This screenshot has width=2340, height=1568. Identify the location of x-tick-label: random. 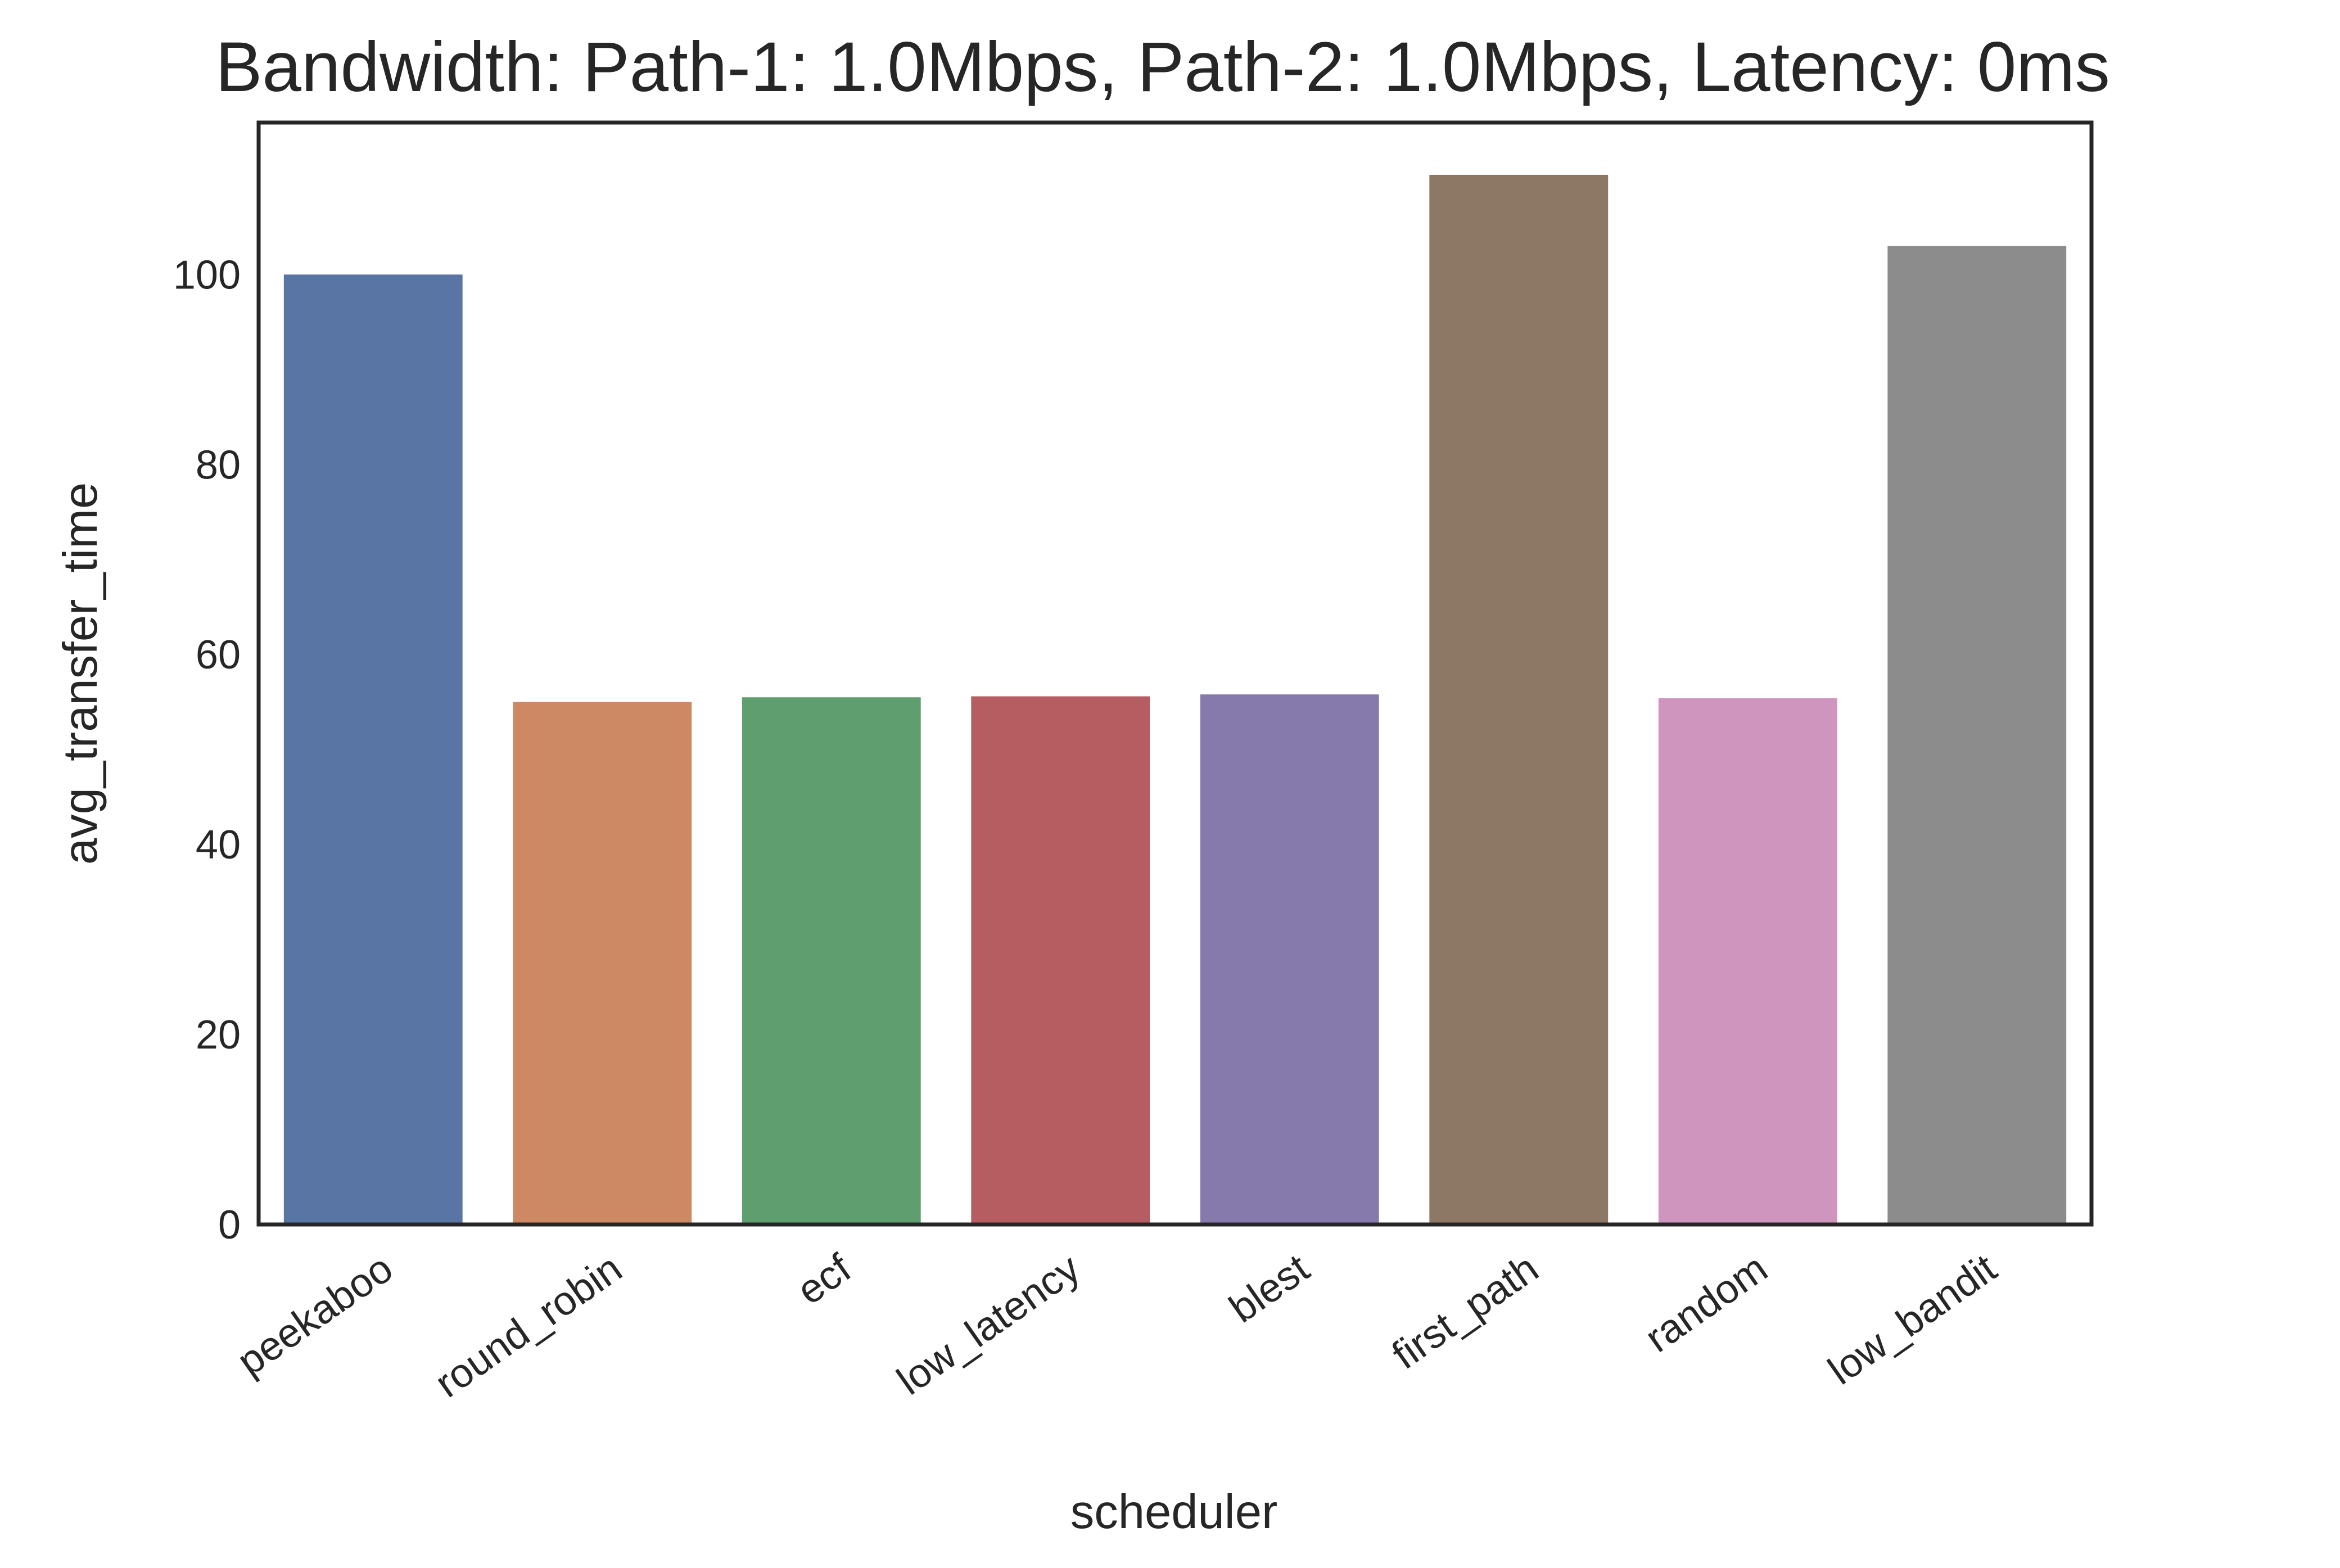
(1706, 1304).